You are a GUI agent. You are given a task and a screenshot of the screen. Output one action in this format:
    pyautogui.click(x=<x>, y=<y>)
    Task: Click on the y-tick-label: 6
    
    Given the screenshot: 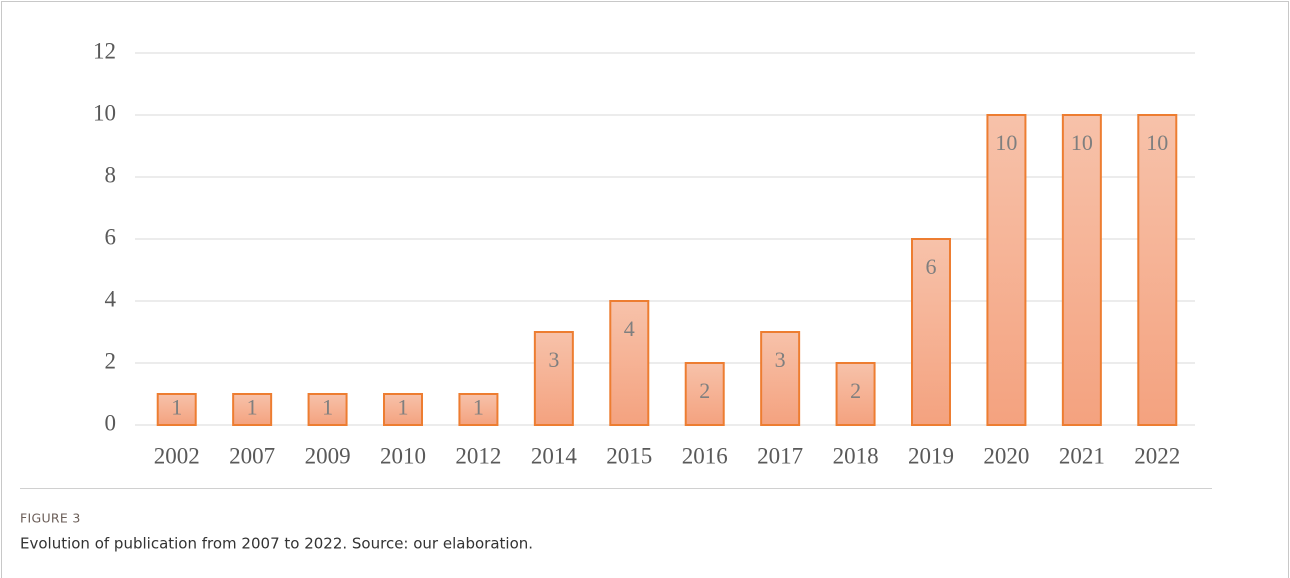 What is the action you would take?
    pyautogui.click(x=111, y=236)
    